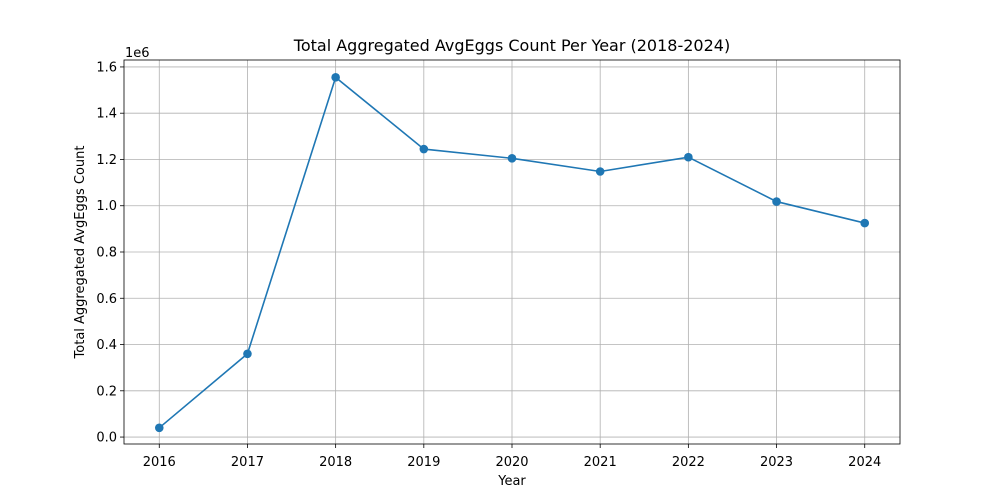 This screenshot has width=1000, height=500. What do you see at coordinates (106, 391) in the screenshot?
I see `y-tick-label: 0.2` at bounding box center [106, 391].